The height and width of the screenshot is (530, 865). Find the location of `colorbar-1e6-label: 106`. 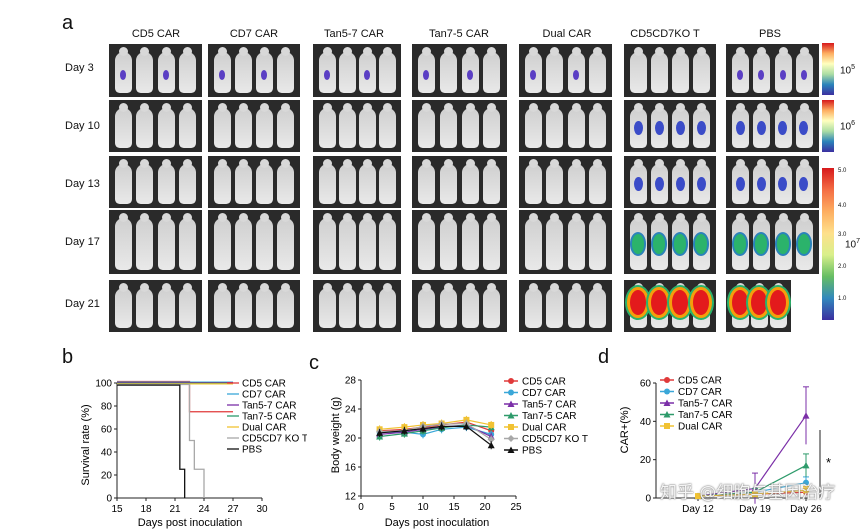

colorbar-1e6-label: 106 is located at coordinates (848, 126).